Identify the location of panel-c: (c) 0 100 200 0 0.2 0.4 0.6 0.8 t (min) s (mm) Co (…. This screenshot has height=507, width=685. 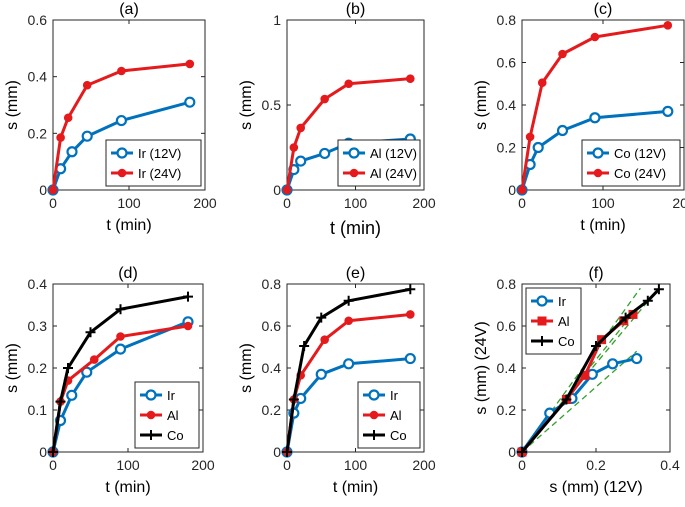
(579, 117).